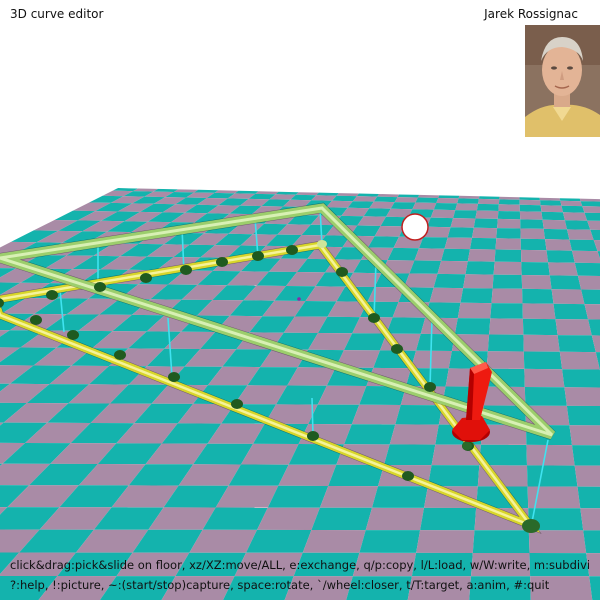  Describe the element at coordinates (322, 244) in the screenshot. I see `vertex-ball-top` at that location.